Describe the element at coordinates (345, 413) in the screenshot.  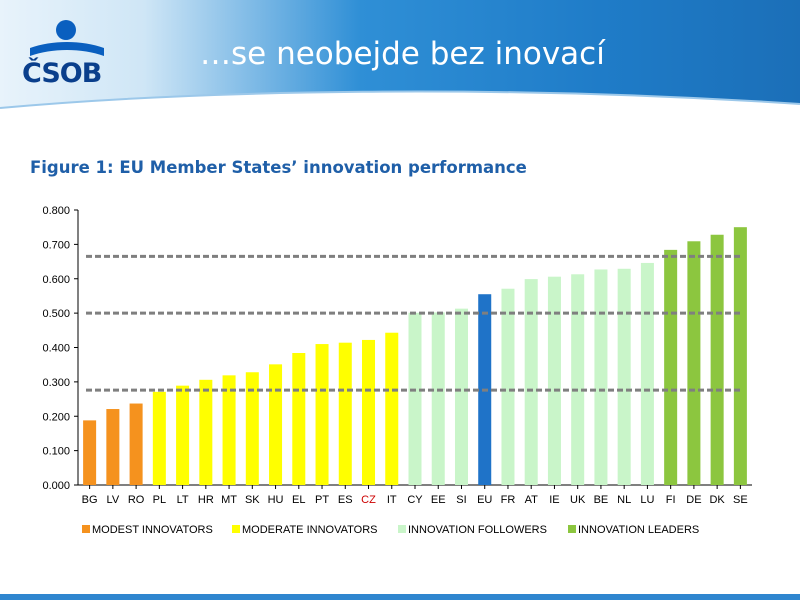
I see `bar-es` at that location.